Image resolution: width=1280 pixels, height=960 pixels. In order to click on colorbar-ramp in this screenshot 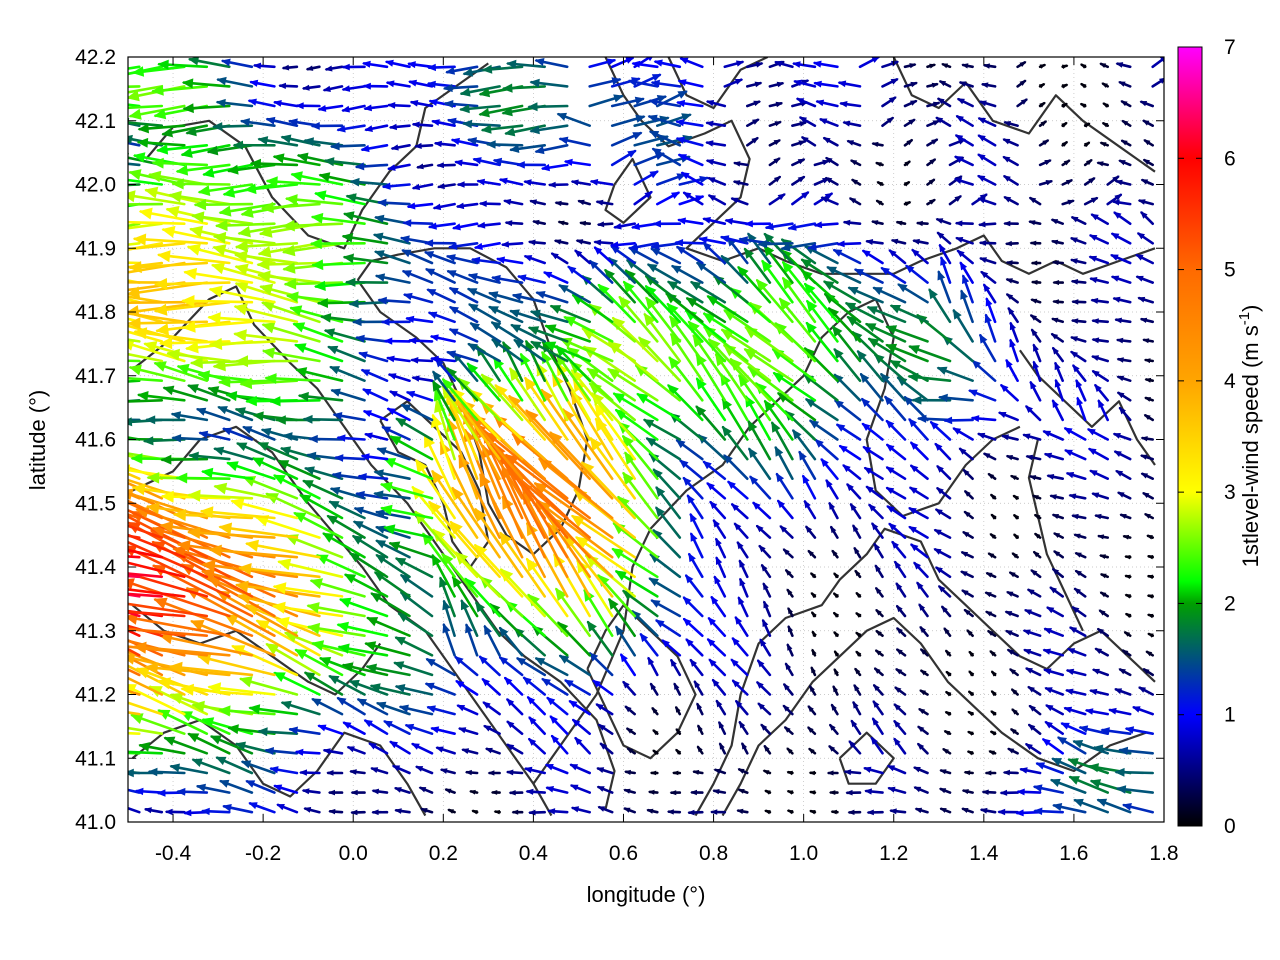, I will do `click(1190, 436)`.